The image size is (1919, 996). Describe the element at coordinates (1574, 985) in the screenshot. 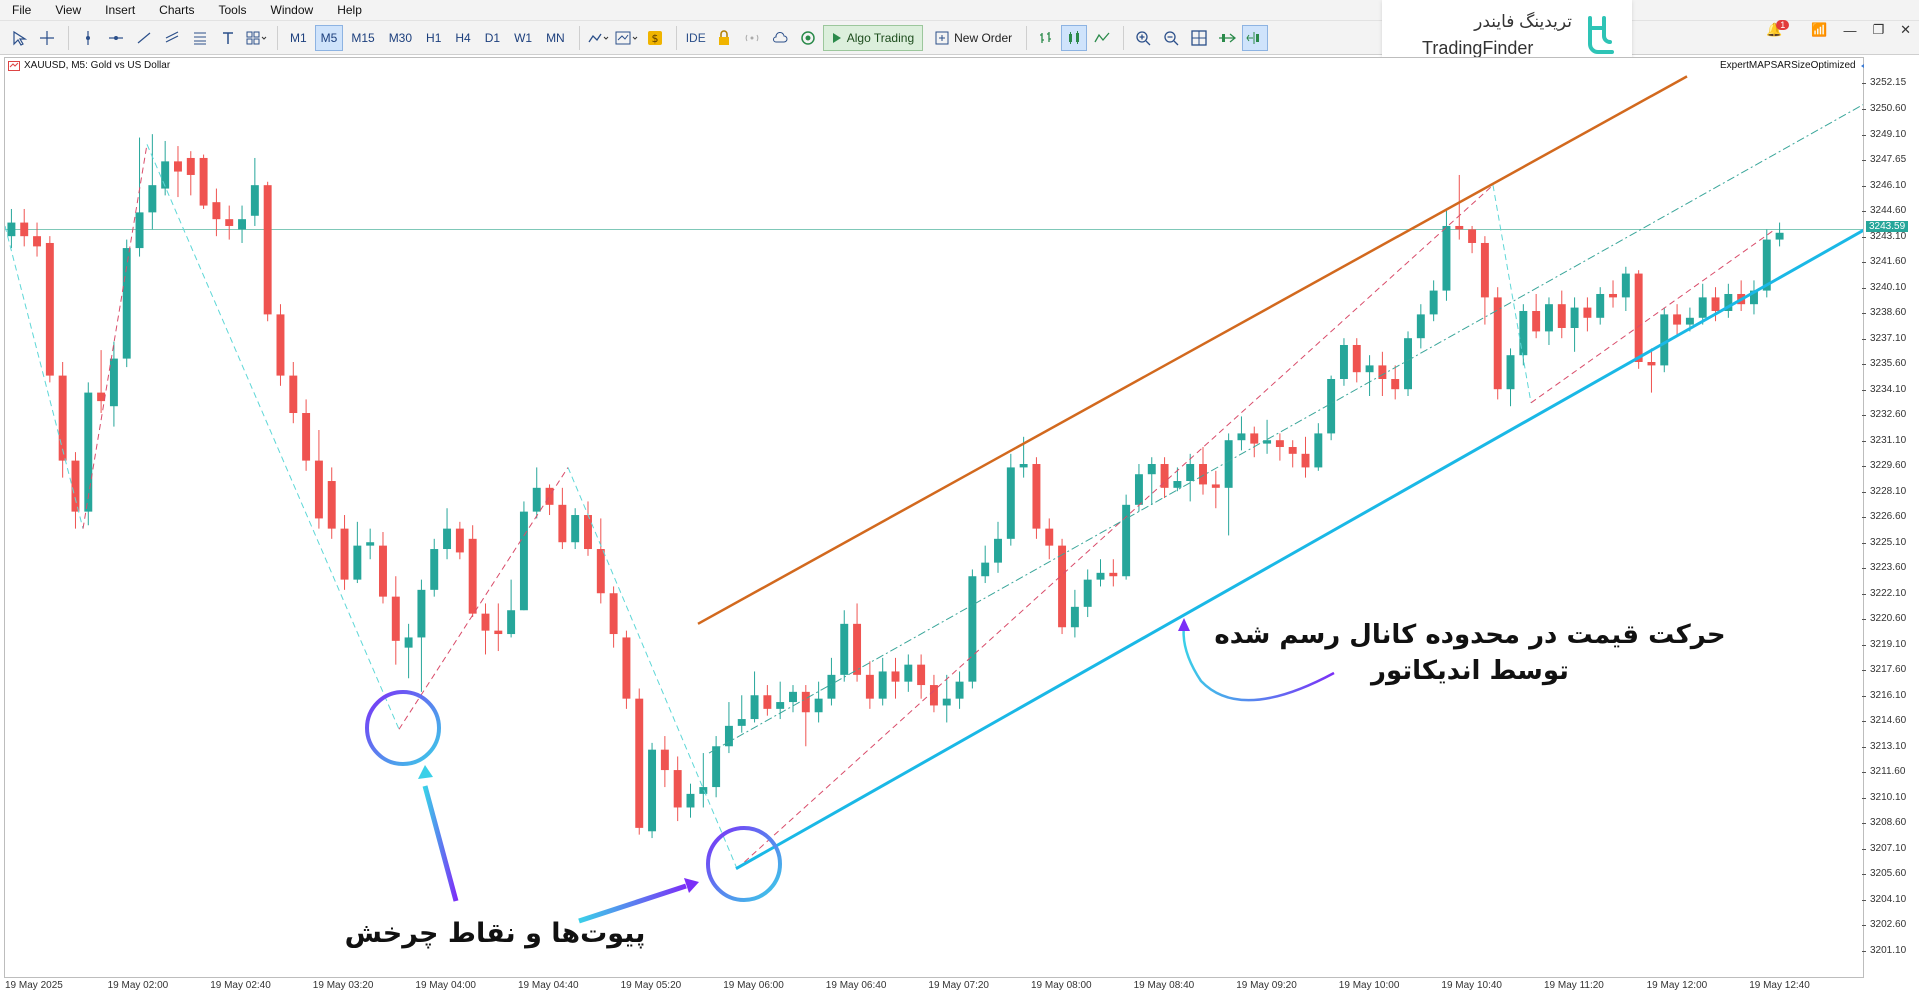

I see `time-tick-label: 19 May 11:20` at that location.